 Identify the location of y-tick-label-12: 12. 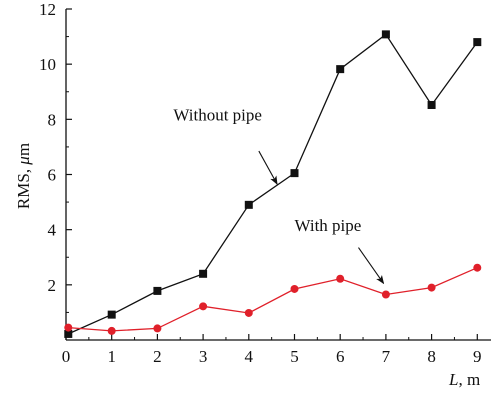
(47, 9).